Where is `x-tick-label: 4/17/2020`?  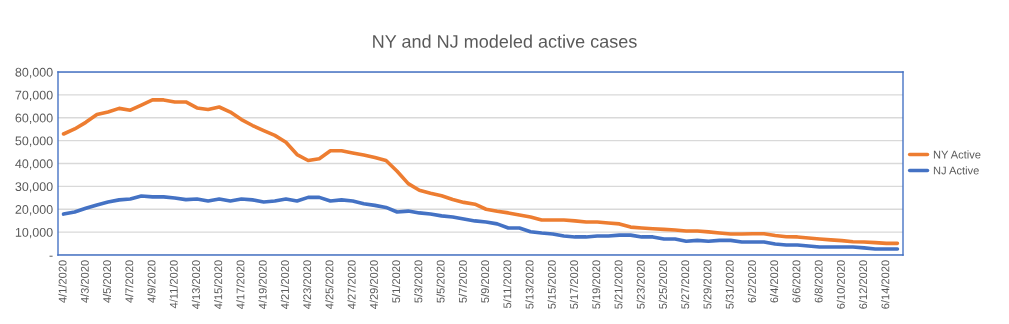 x-tick-label: 4/17/2020 is located at coordinates (240, 285).